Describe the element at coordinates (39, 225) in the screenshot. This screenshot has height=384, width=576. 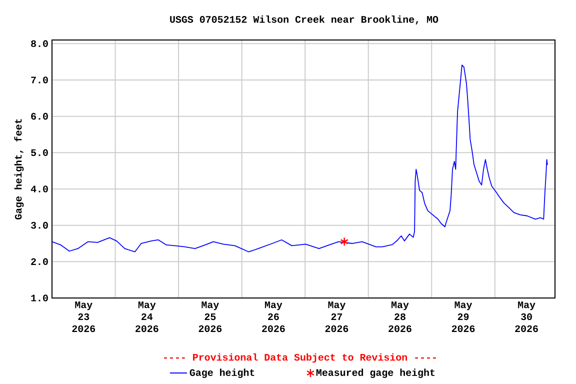
I see `y-tick-label: 3.0` at that location.